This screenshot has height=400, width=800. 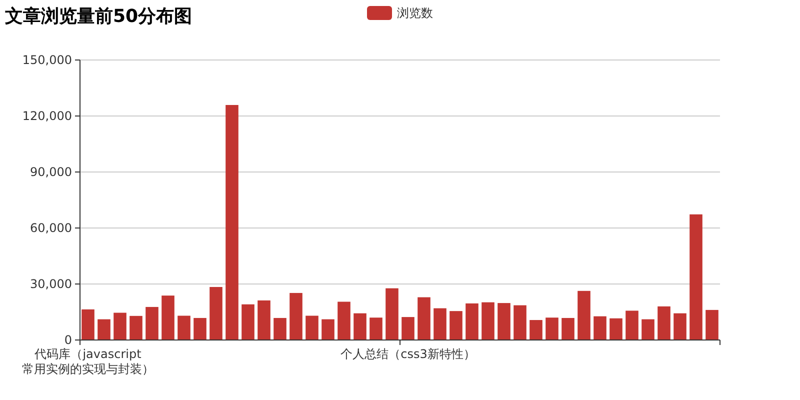 I want to click on y-tick-label: 30,000, so click(x=51, y=284).